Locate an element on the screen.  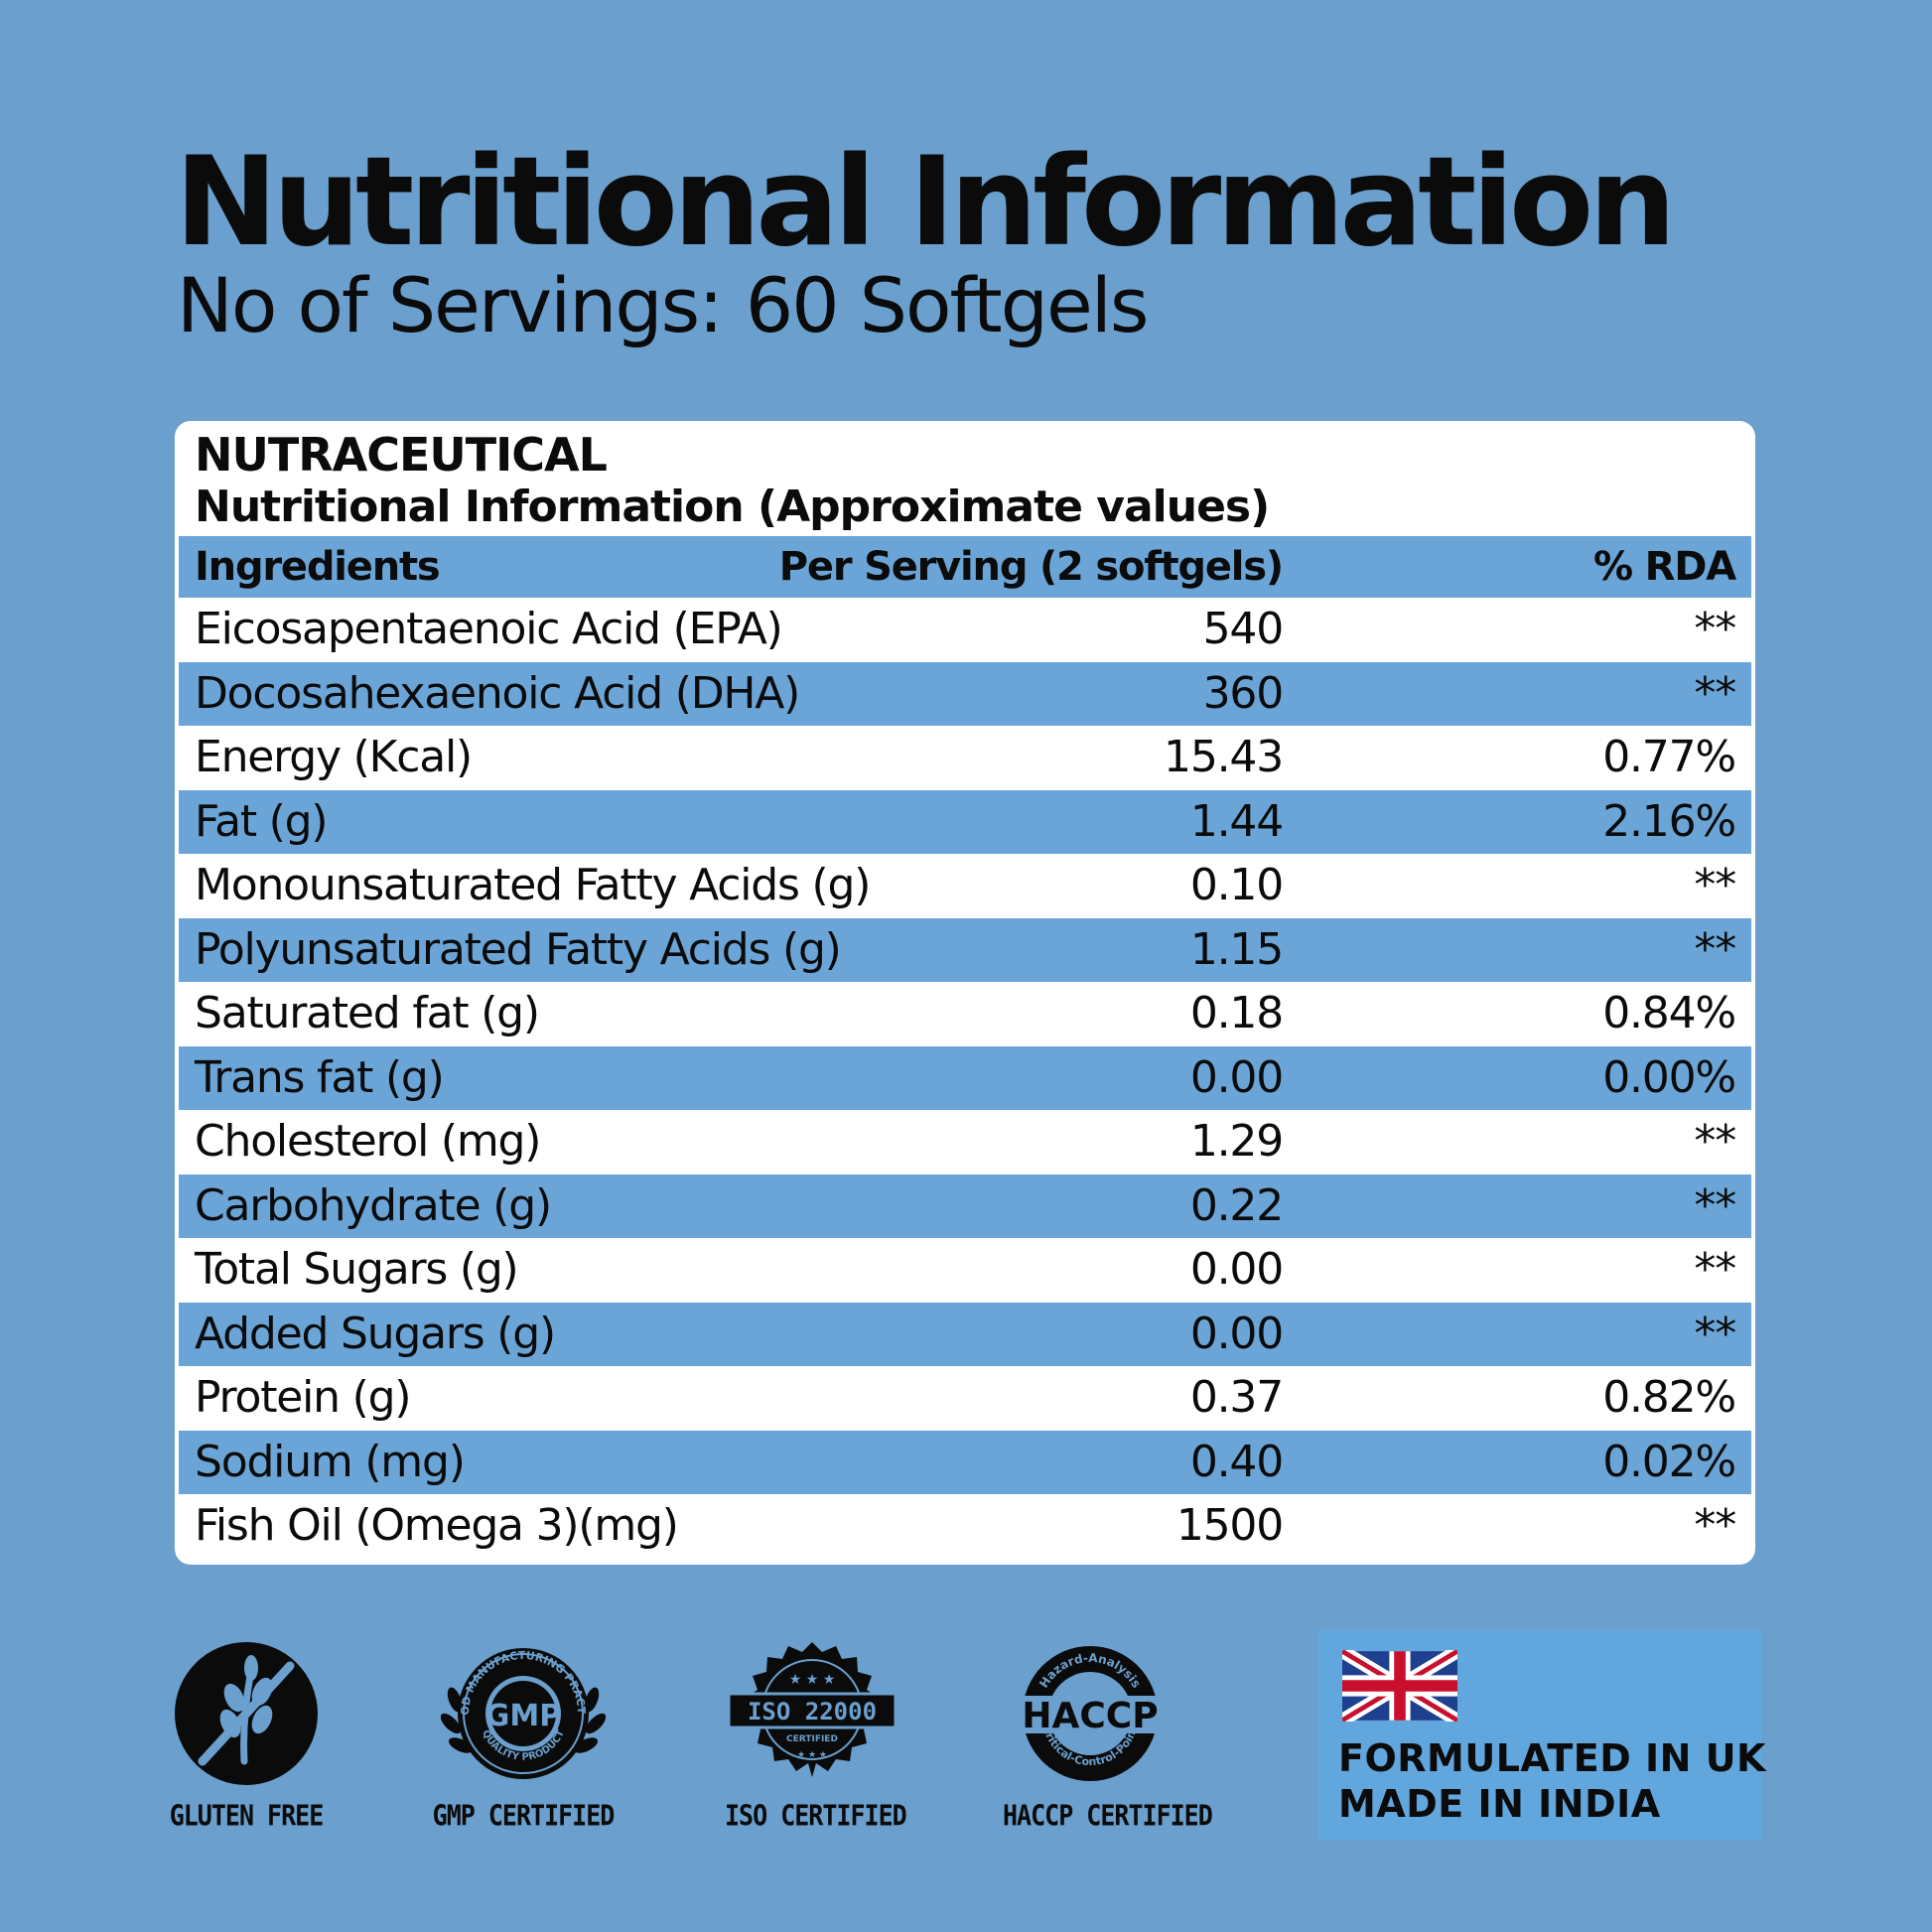
per-serving-value: 0.18 is located at coordinates (1236, 1014).